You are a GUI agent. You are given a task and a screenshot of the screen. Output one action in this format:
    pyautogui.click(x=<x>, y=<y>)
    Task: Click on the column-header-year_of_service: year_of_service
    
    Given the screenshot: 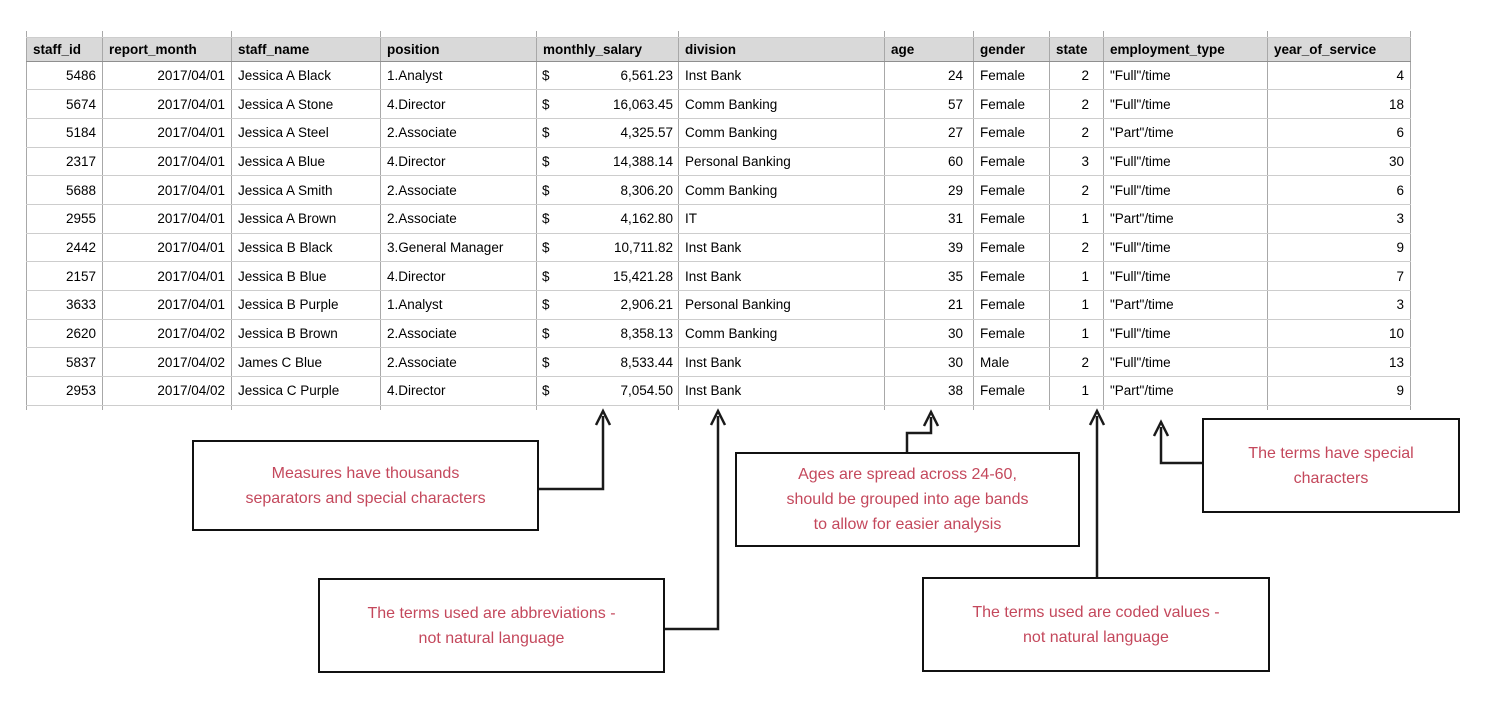 What is the action you would take?
    pyautogui.click(x=1339, y=49)
    